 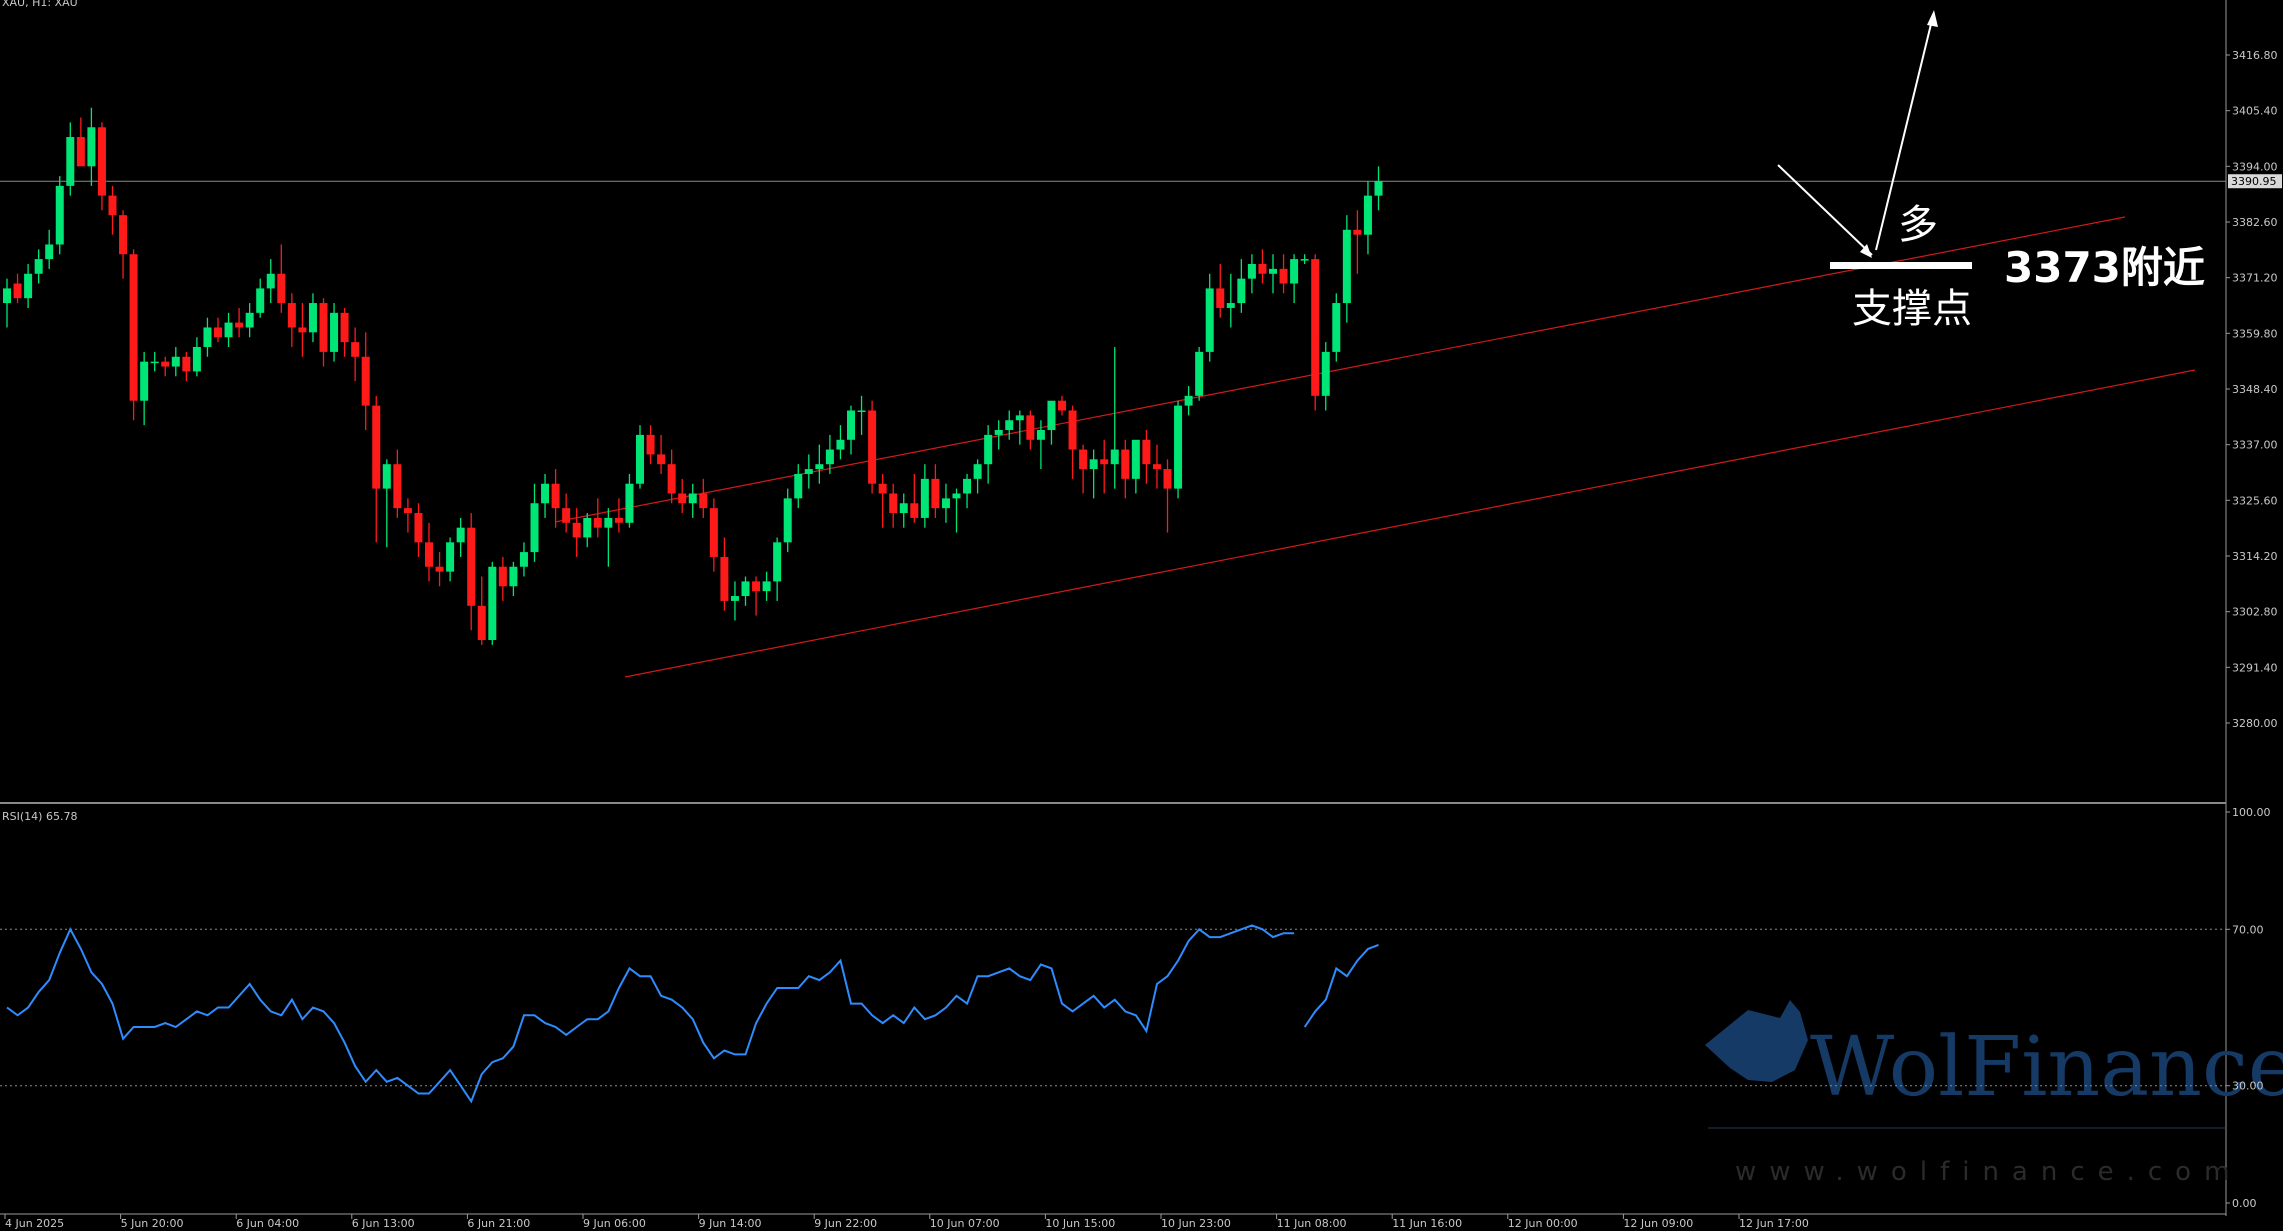 I want to click on time-tick-label: 11 Jun 16:00, so click(x=1427, y=1223).